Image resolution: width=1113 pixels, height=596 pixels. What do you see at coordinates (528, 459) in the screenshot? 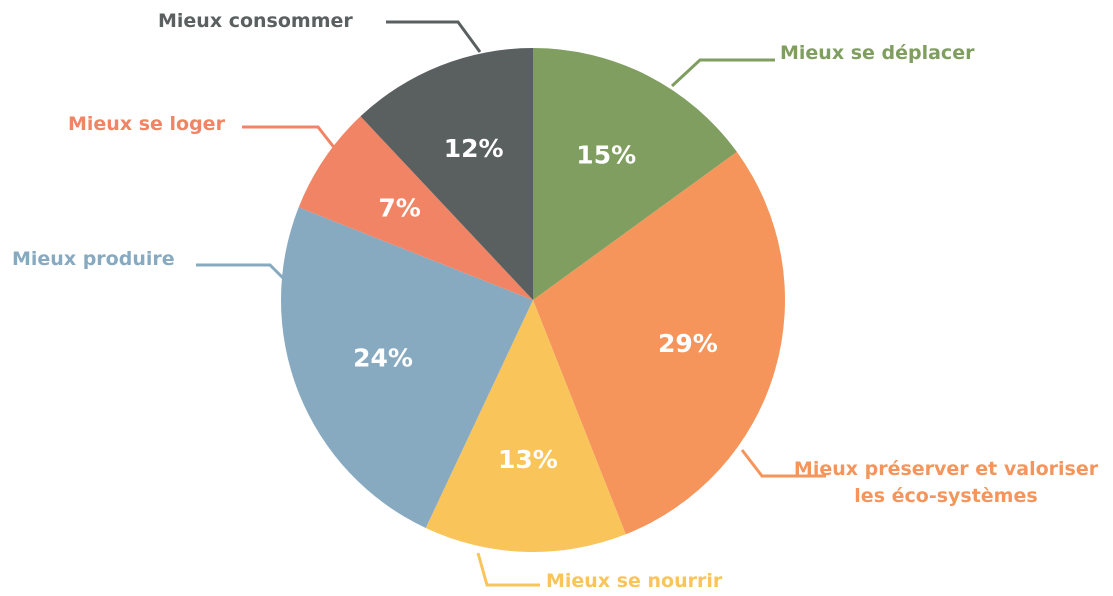
I see `slice-value-label: 13%` at bounding box center [528, 459].